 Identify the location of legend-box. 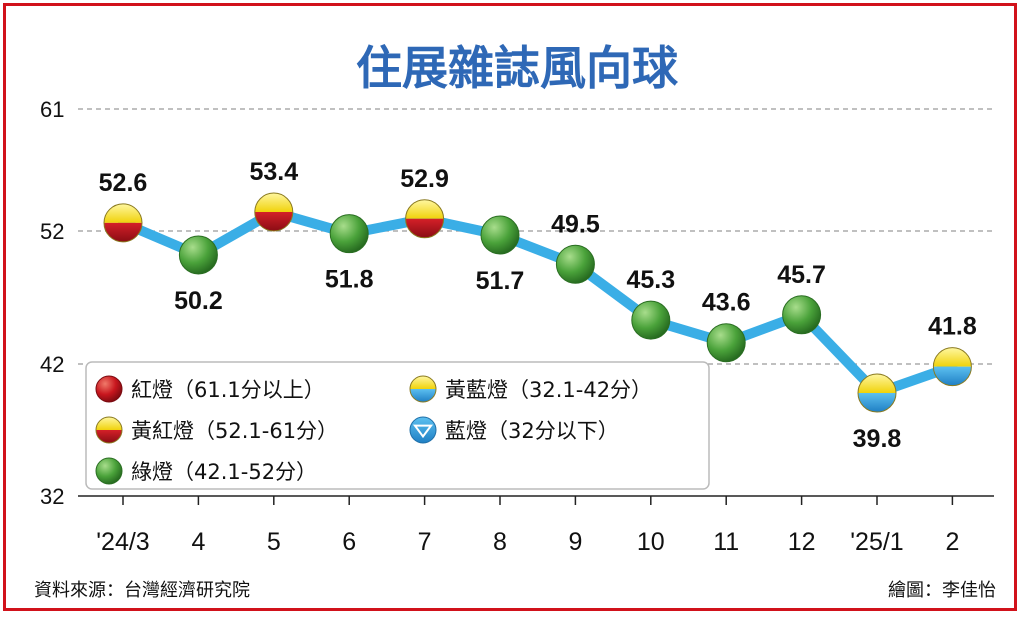
(397, 425).